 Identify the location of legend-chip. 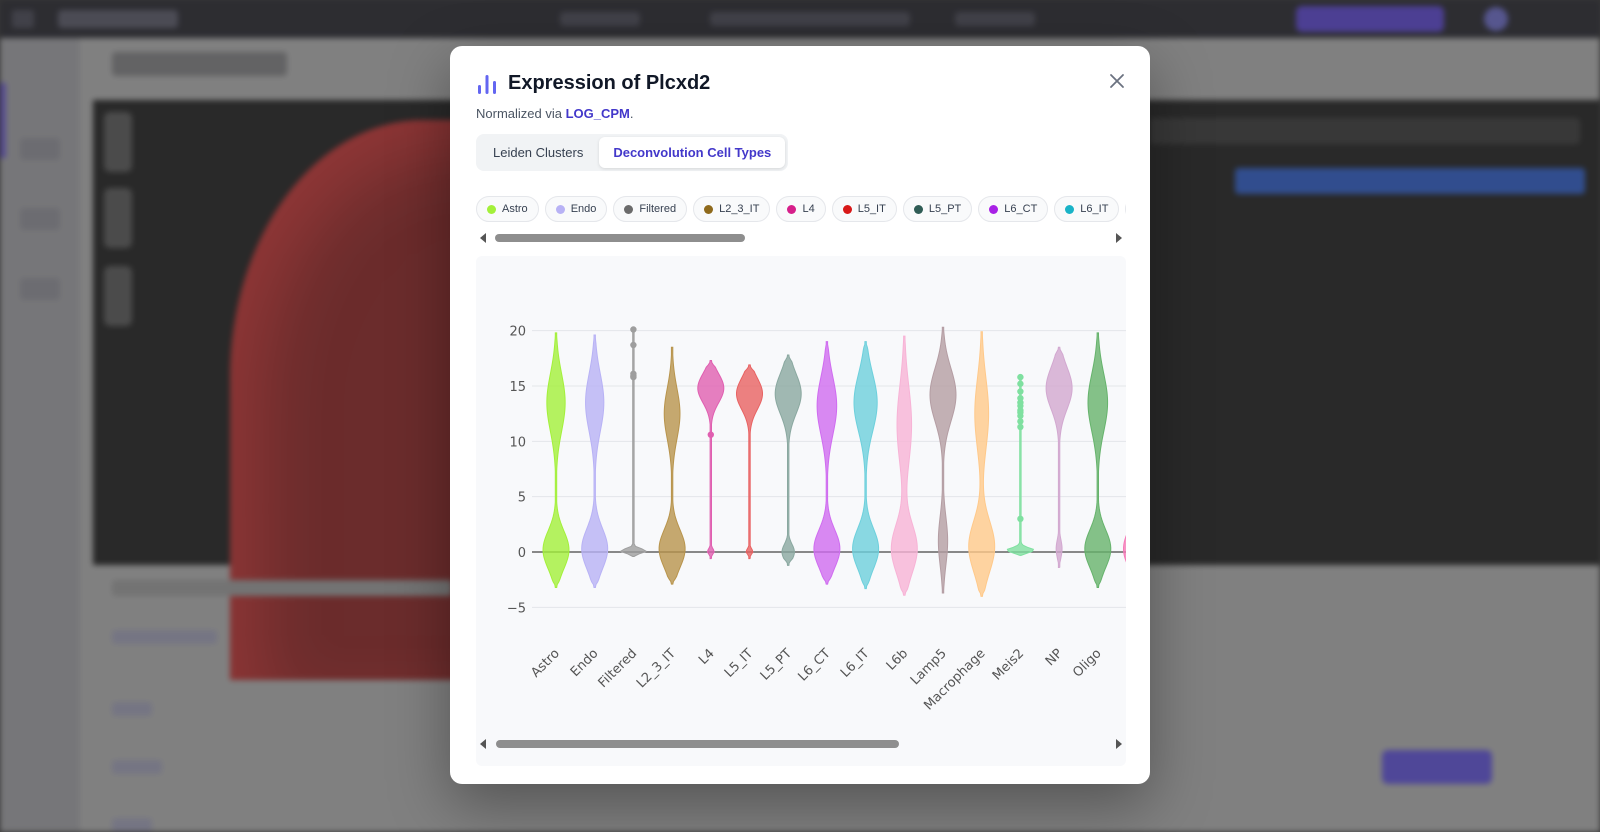
(1125, 209).